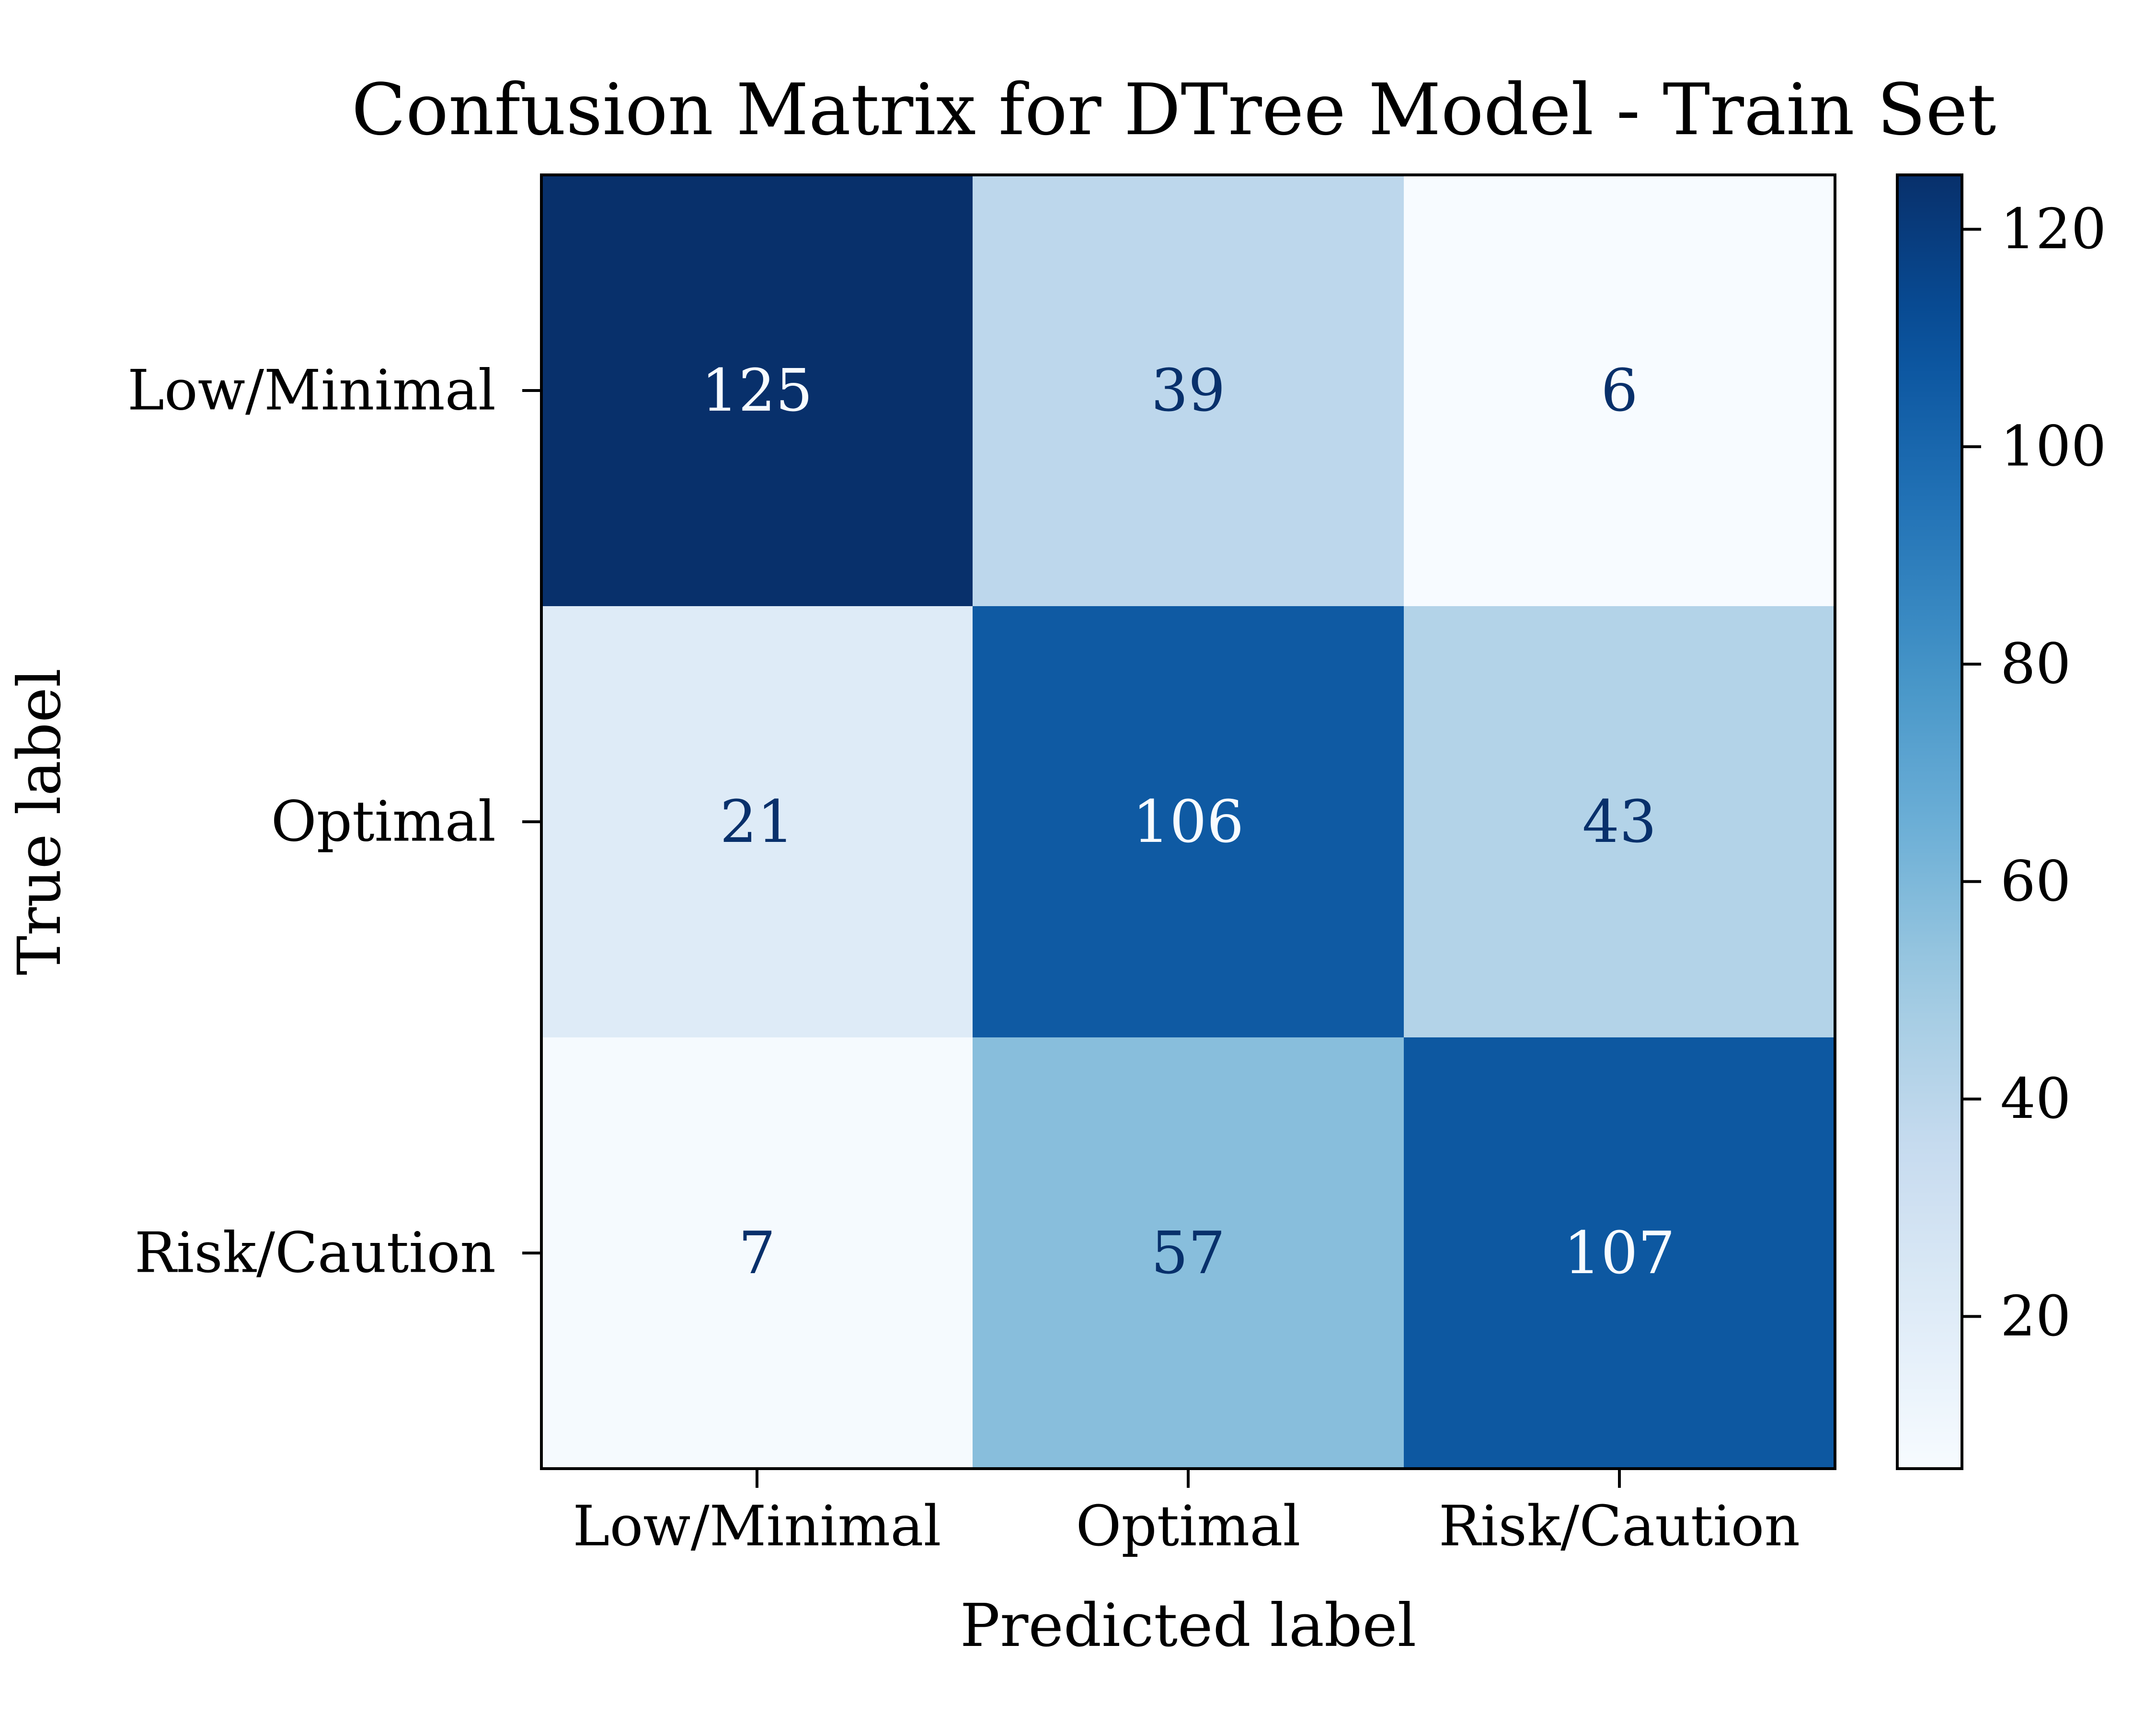 The width and height of the screenshot is (2156, 1725). Describe the element at coordinates (2036, 1316) in the screenshot. I see `colorbar-tick-label: 20` at that location.